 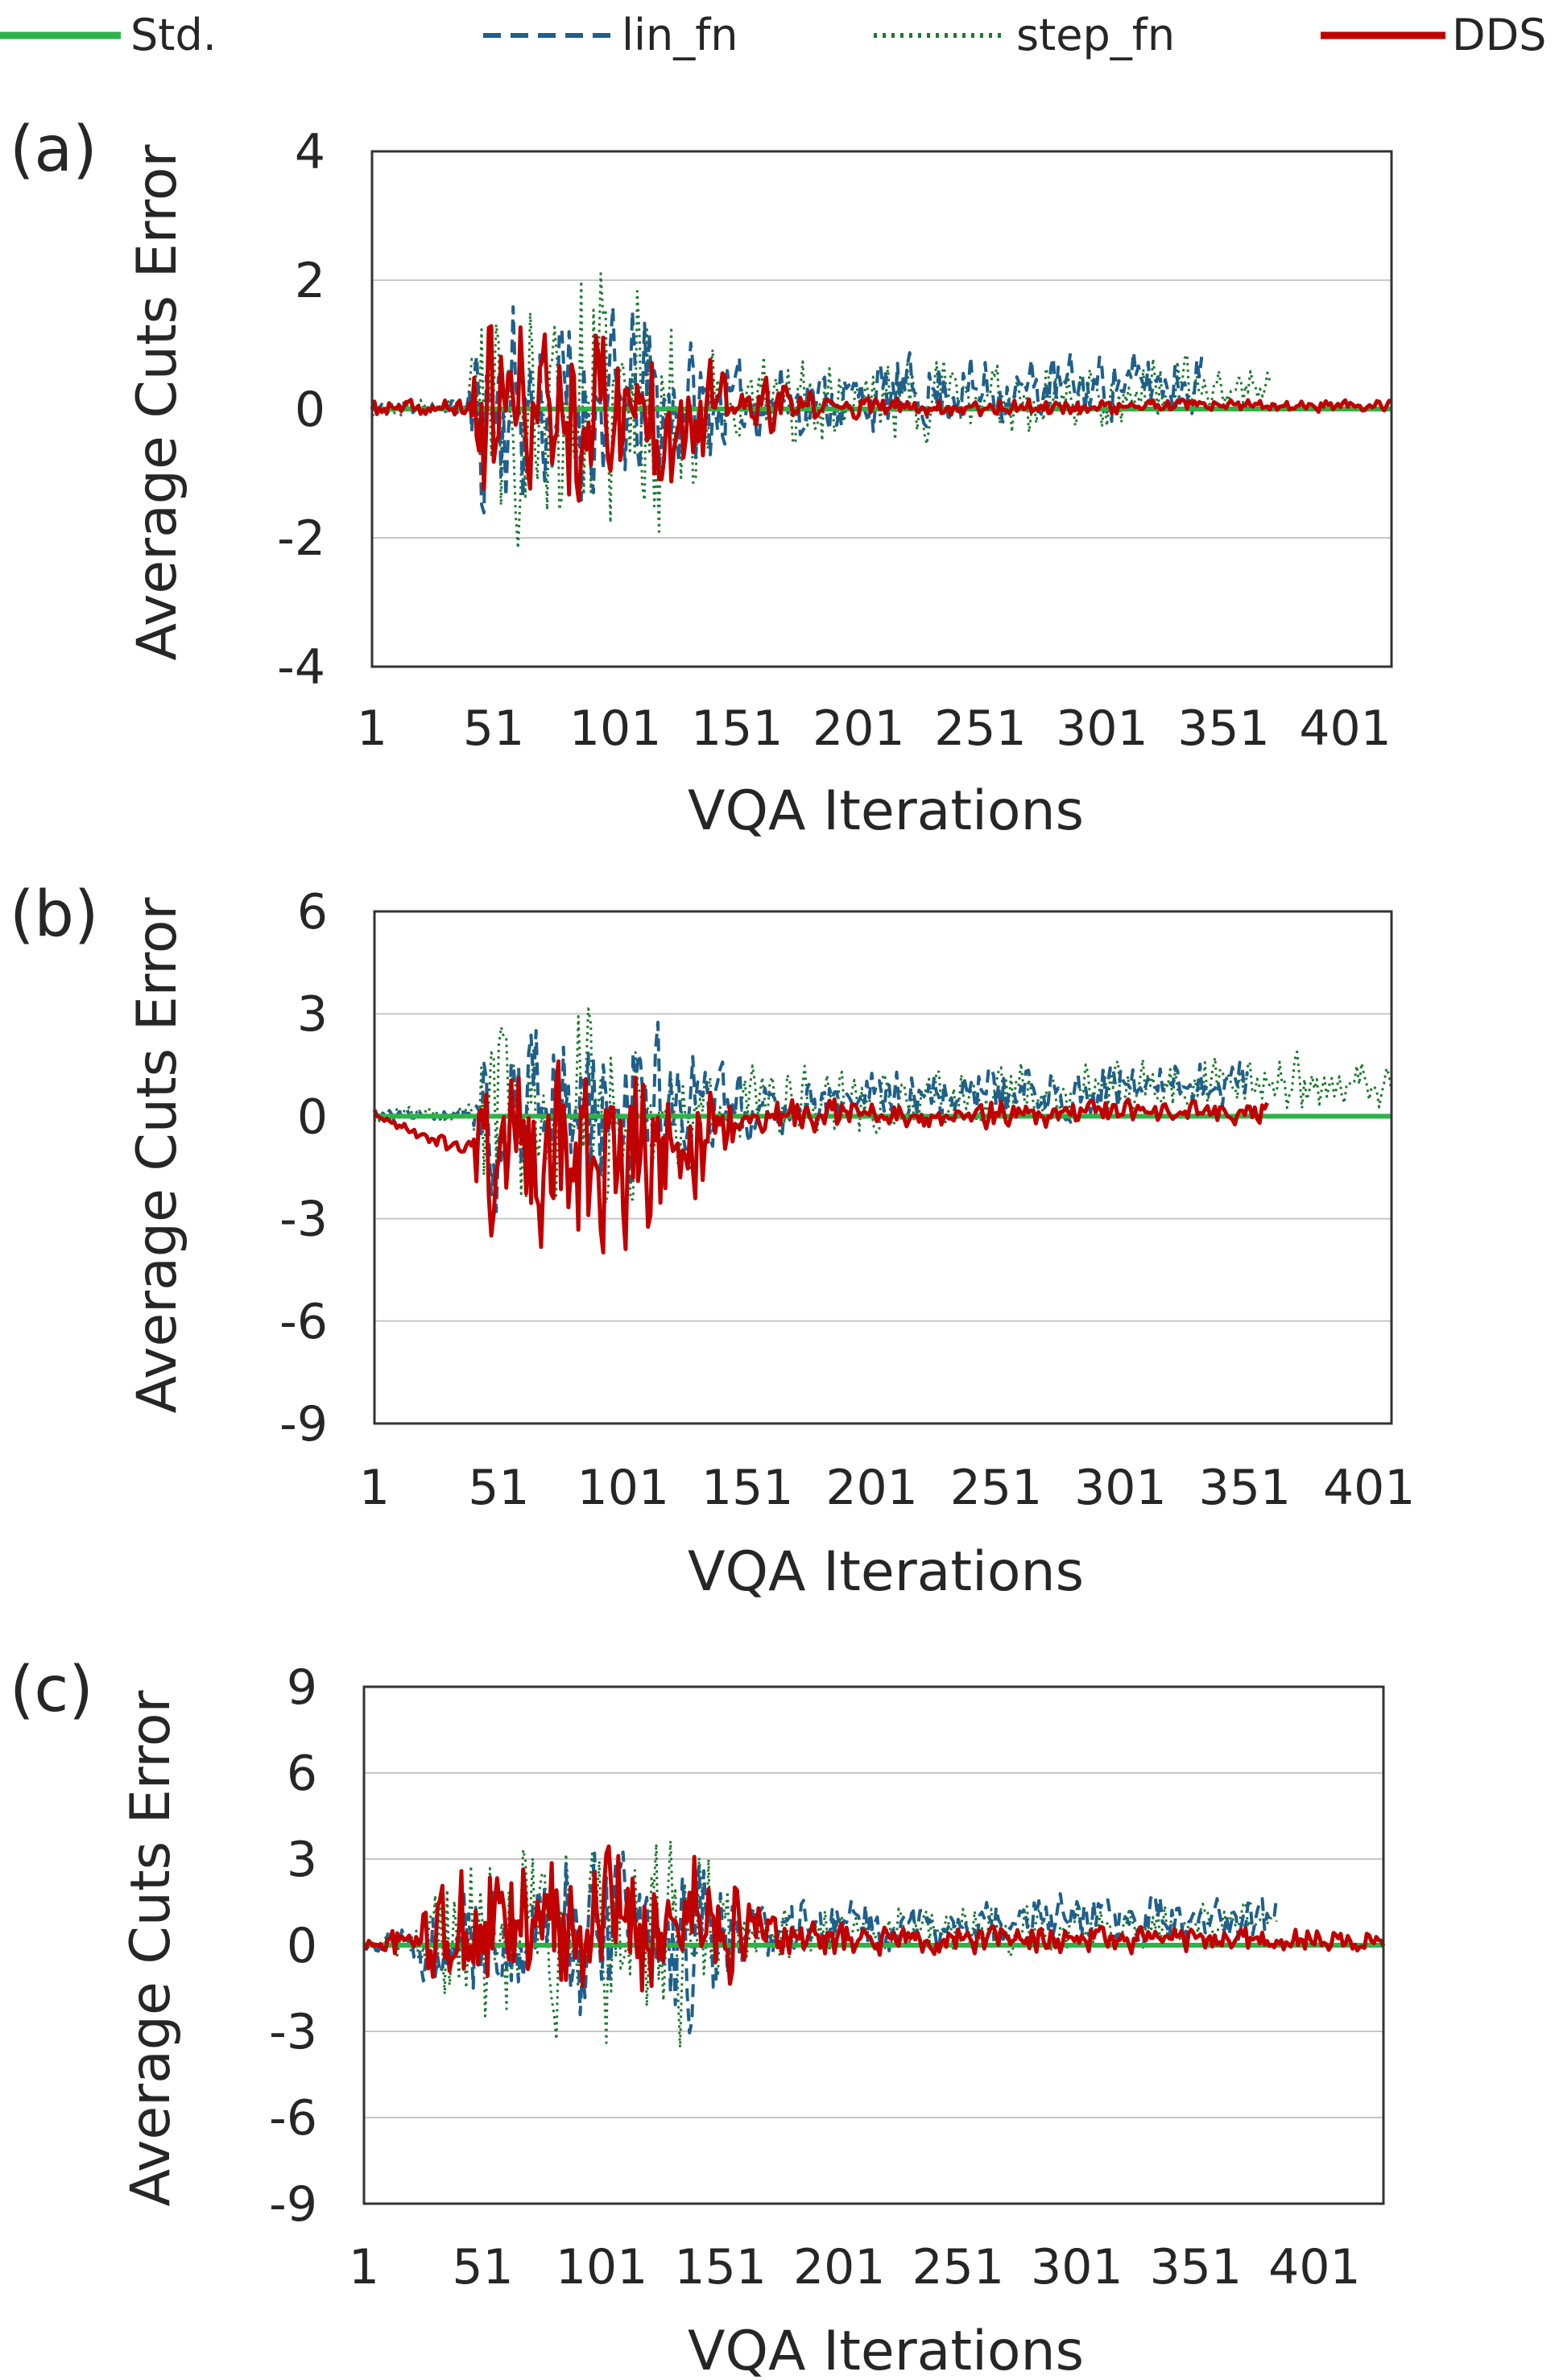 I want to click on series-line-lin-fn-c, so click(x=820, y=1942).